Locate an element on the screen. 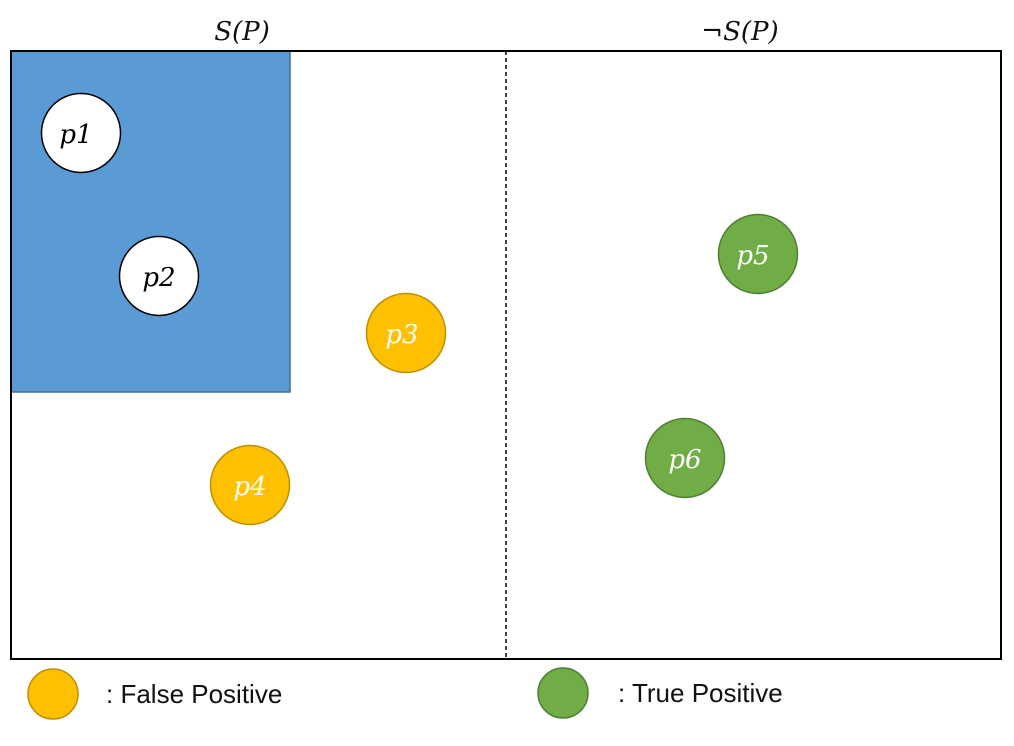  point-p4: p4 is located at coordinates (250, 485).